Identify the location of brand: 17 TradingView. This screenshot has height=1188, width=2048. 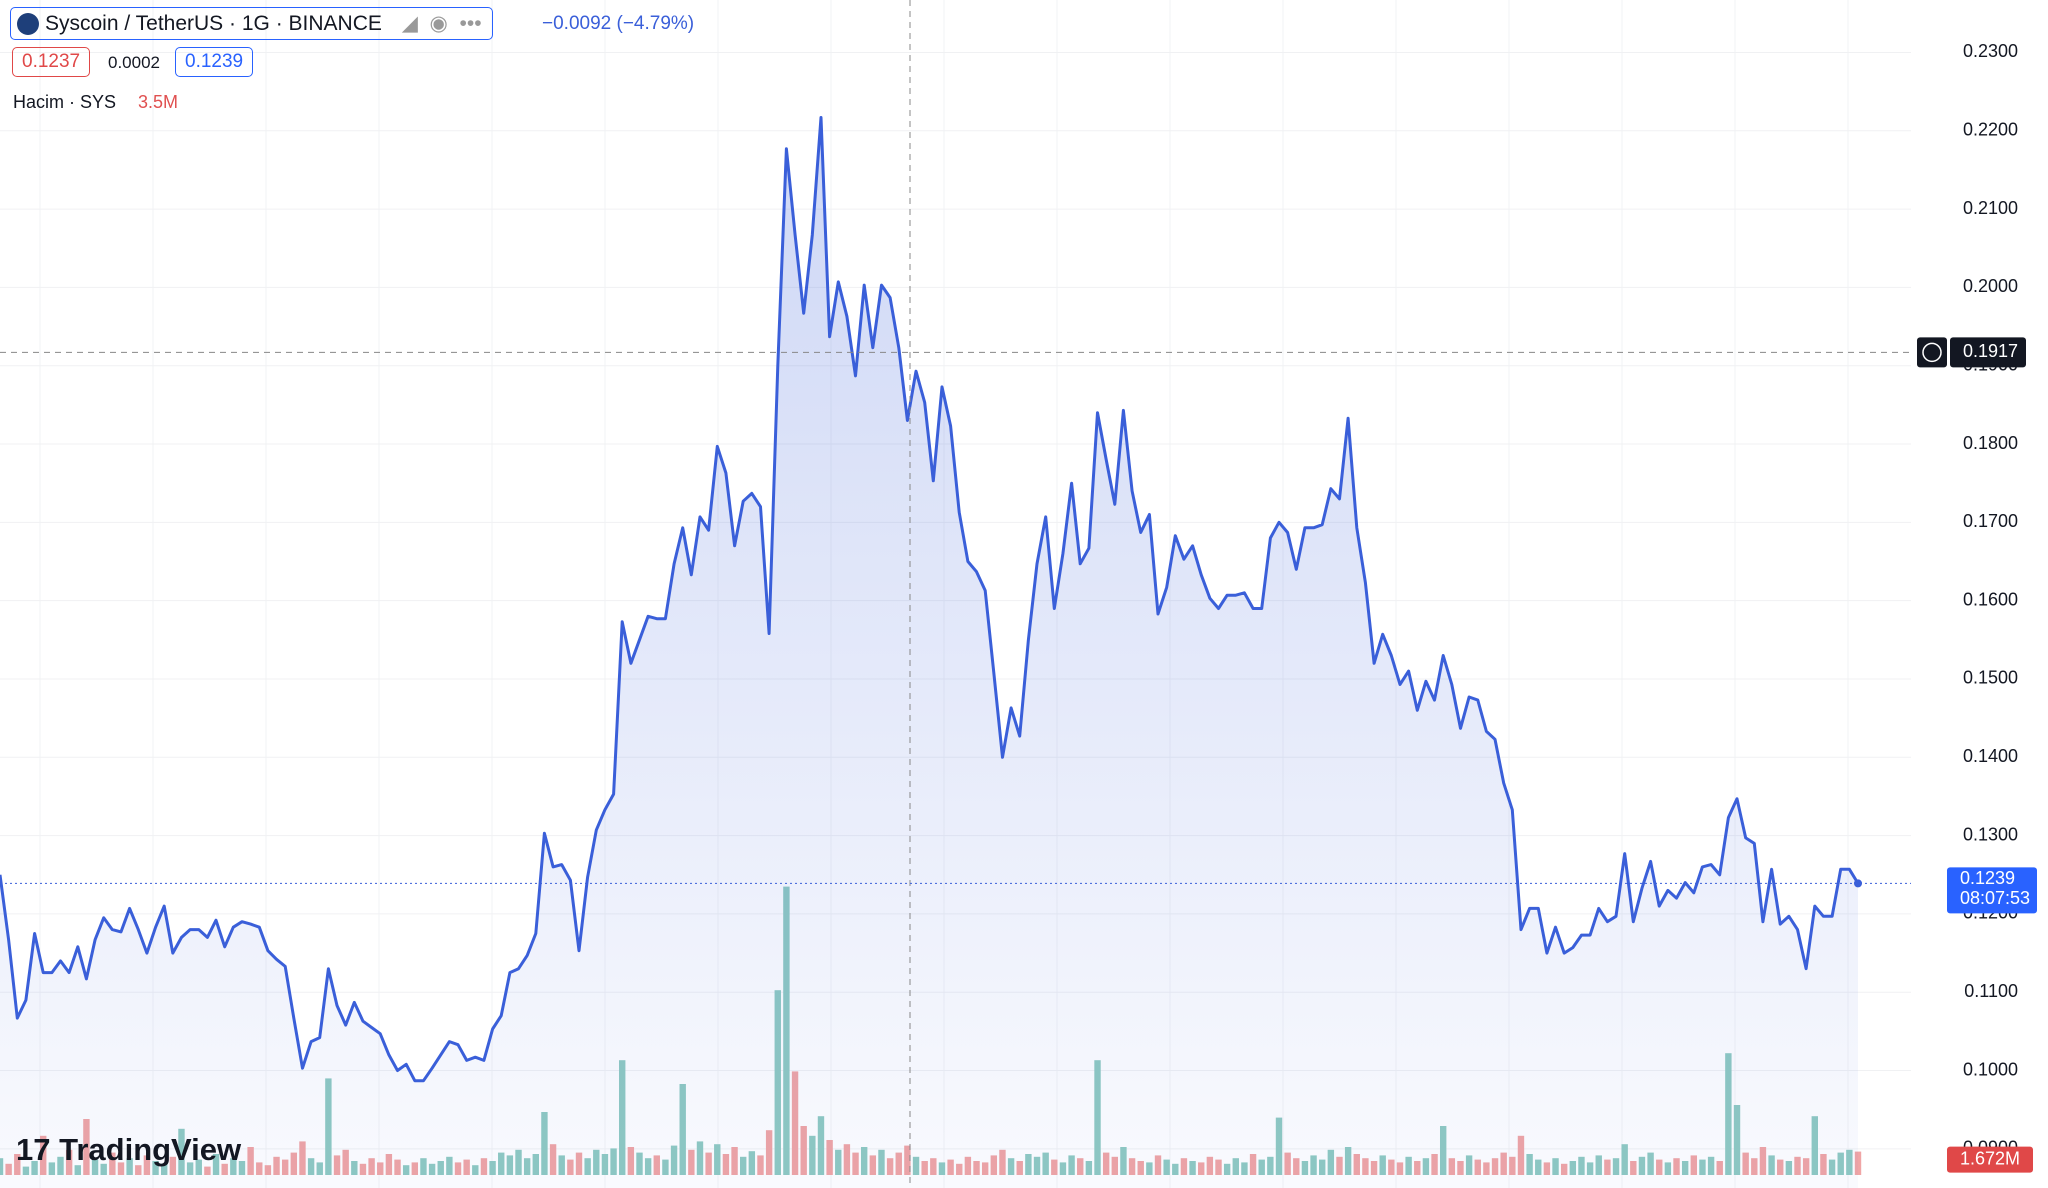
(129, 1149).